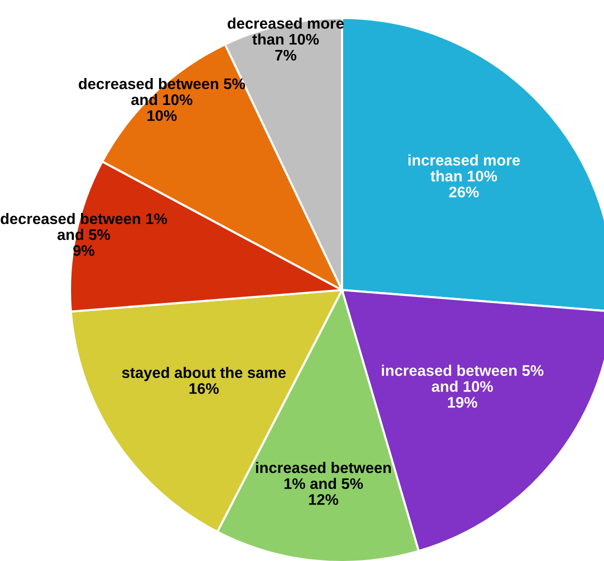  I want to click on slice-label: increased between 1% and 5%, so click(323, 476).